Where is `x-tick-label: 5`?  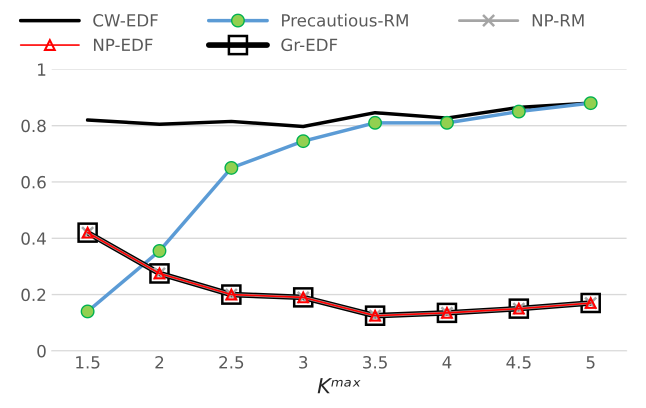 x-tick-label: 5 is located at coordinates (590, 362).